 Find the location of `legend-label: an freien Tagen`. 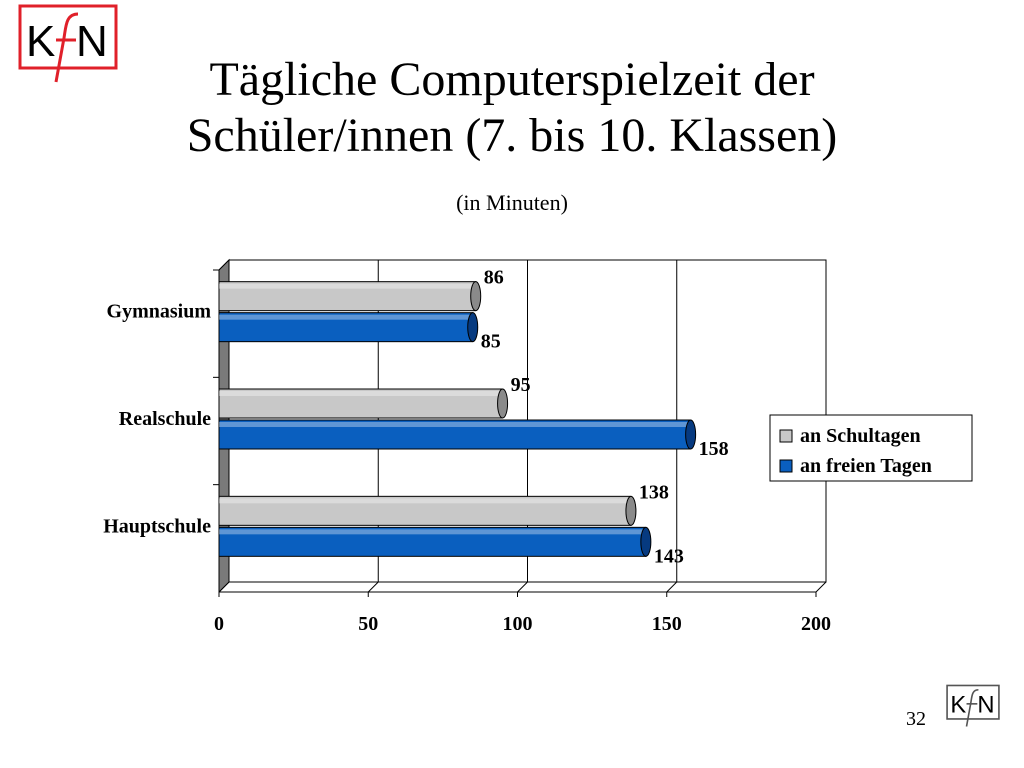

legend-label: an freien Tagen is located at coordinates (866, 466).